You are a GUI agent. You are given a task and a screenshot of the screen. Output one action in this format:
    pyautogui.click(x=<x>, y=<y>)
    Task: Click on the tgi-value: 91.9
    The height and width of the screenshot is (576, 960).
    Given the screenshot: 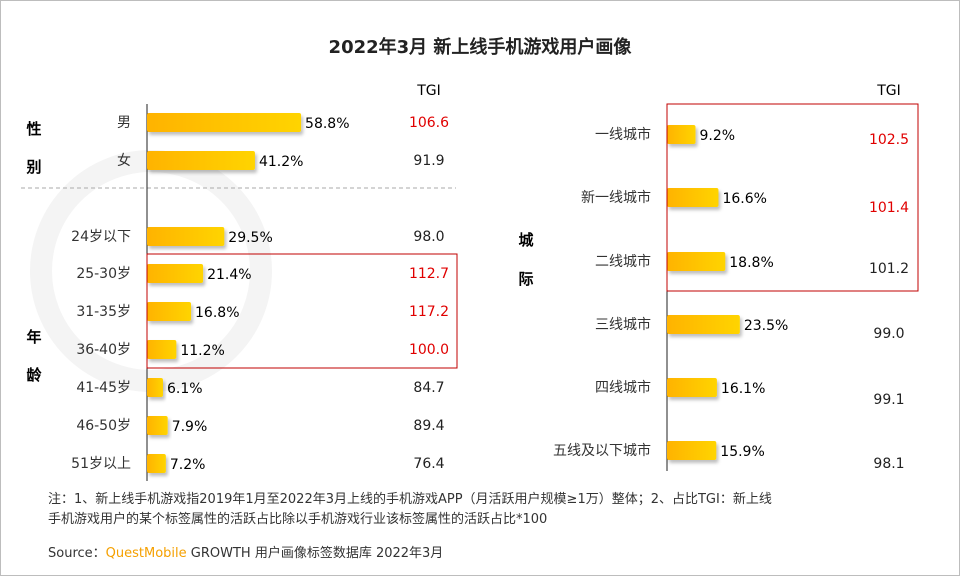 What is the action you would take?
    pyautogui.click(x=428, y=161)
    